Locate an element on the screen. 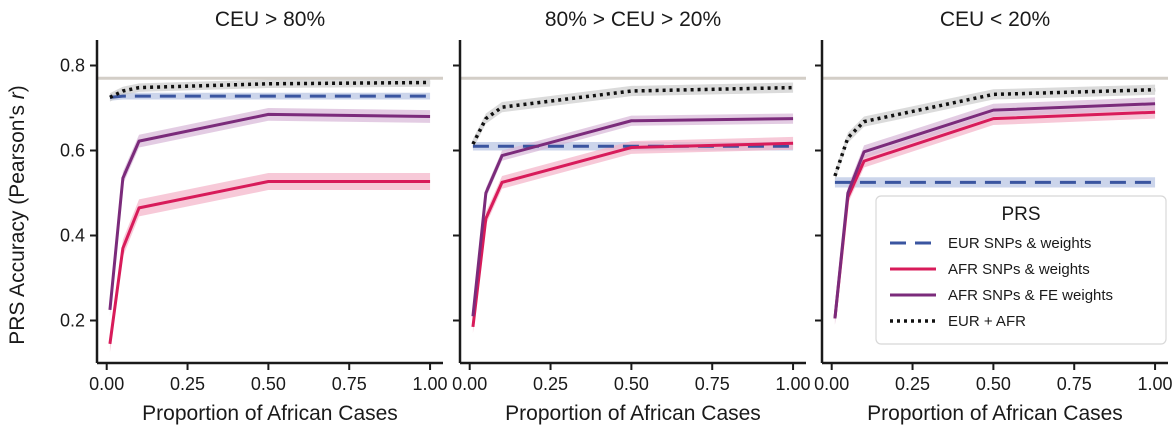 The width and height of the screenshot is (1173, 430). y-axis-label-close: ) is located at coordinates (17, 88).